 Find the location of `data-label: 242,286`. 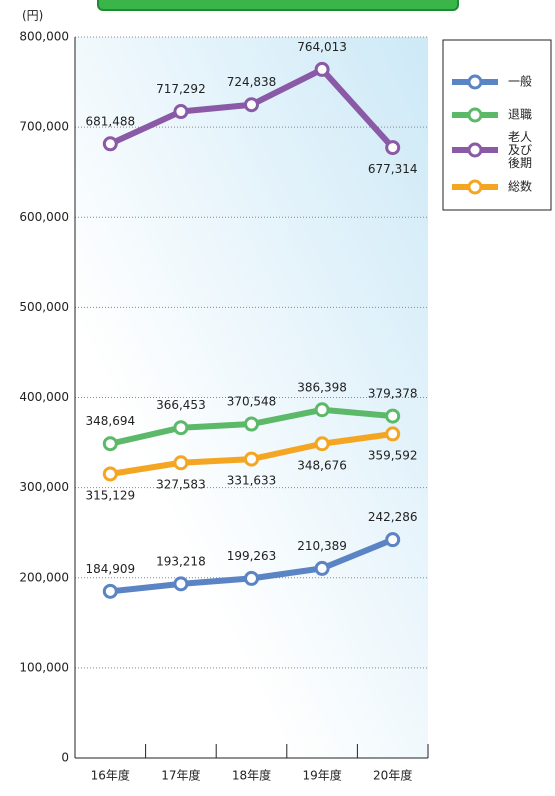

data-label: 242,286 is located at coordinates (393, 517).